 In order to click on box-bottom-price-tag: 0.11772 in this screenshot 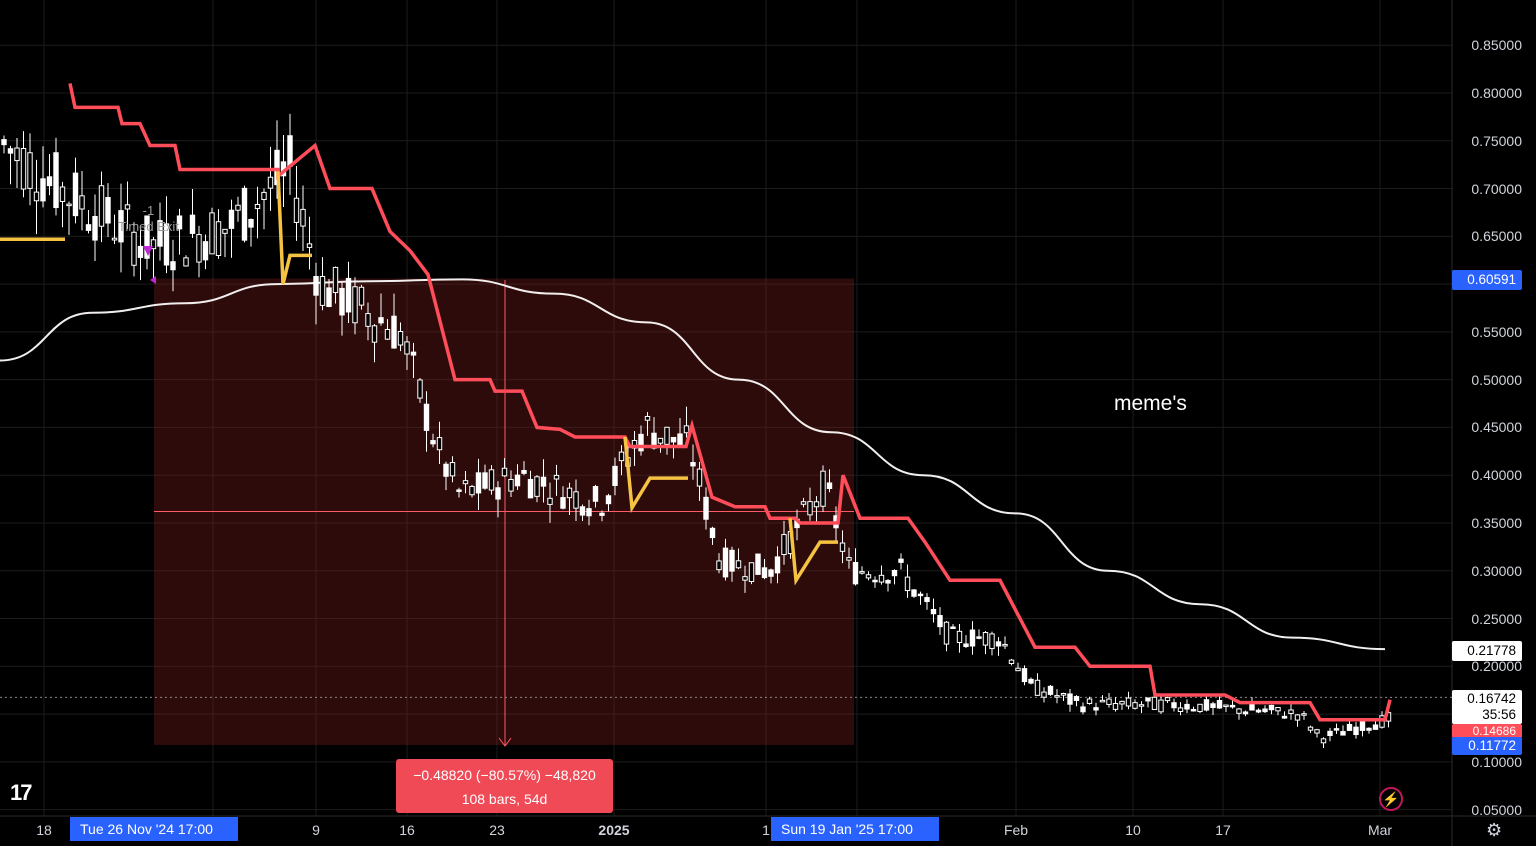, I will do `click(1487, 746)`.